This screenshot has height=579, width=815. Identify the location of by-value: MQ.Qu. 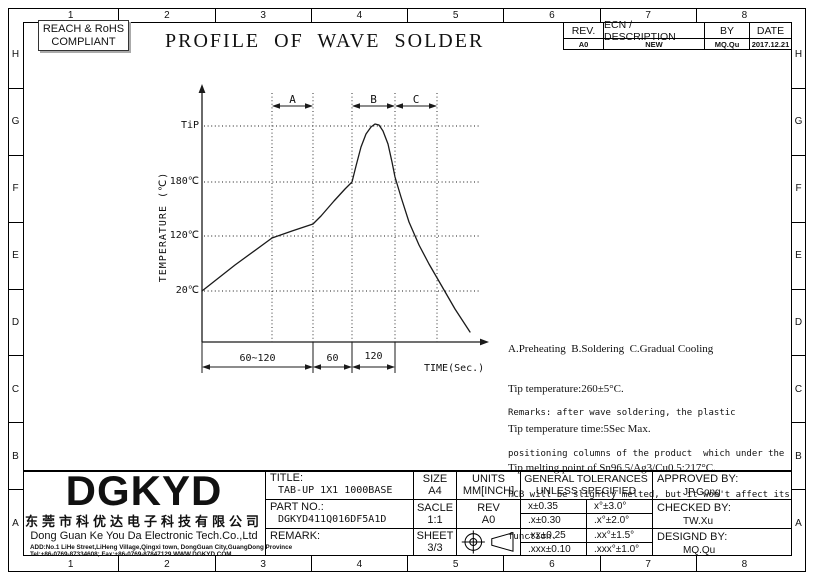
(726, 43).